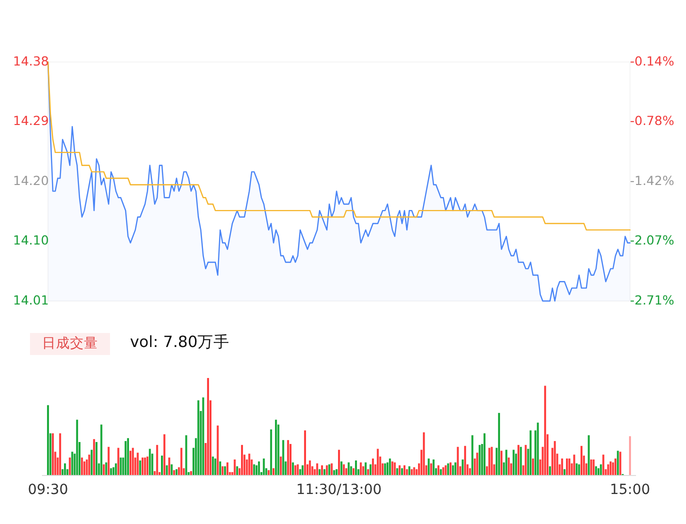 This screenshot has width=686, height=524. What do you see at coordinates (652, 180) in the screenshot?
I see `y2-tick-label: -1.42%` at bounding box center [652, 180].